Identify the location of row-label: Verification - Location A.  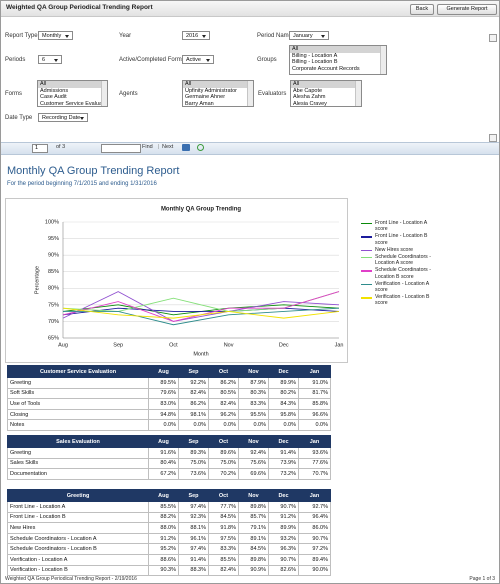
(78, 559).